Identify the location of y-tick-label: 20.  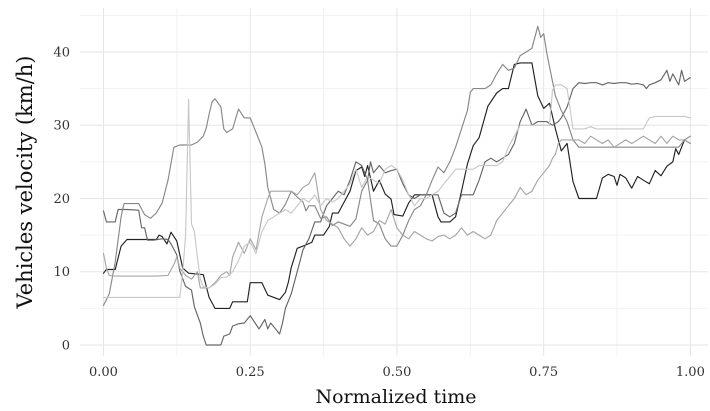
(61, 199).